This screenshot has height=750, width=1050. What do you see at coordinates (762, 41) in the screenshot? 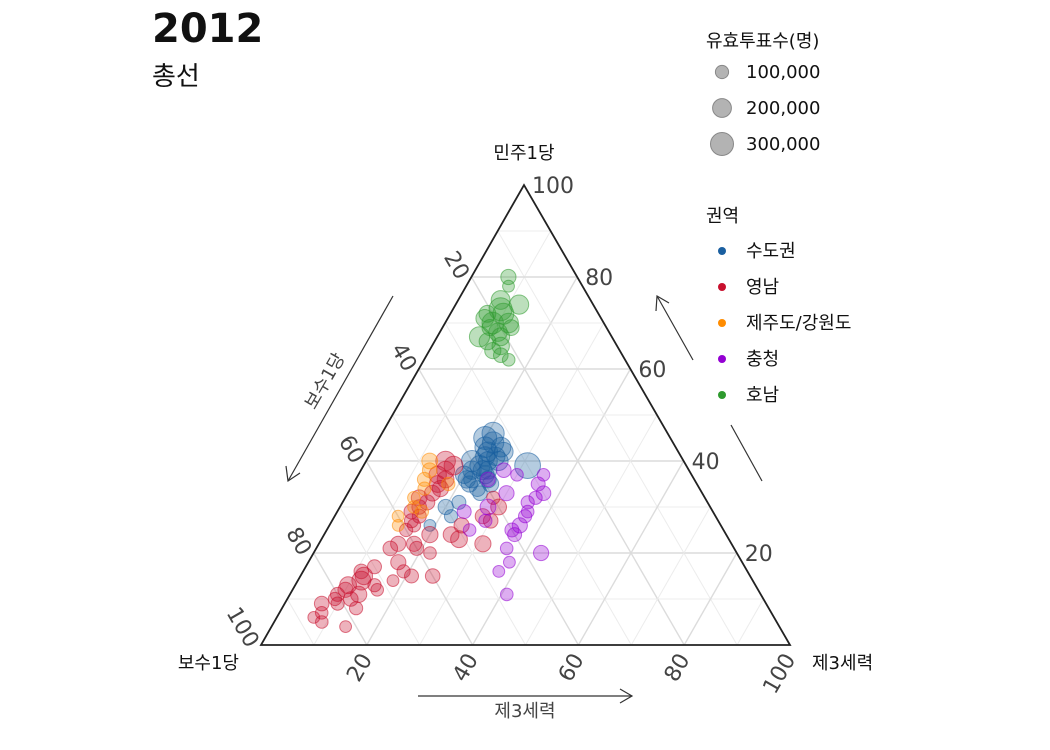
I see `size-legend-title: 유효투표수(명)` at bounding box center [762, 41].